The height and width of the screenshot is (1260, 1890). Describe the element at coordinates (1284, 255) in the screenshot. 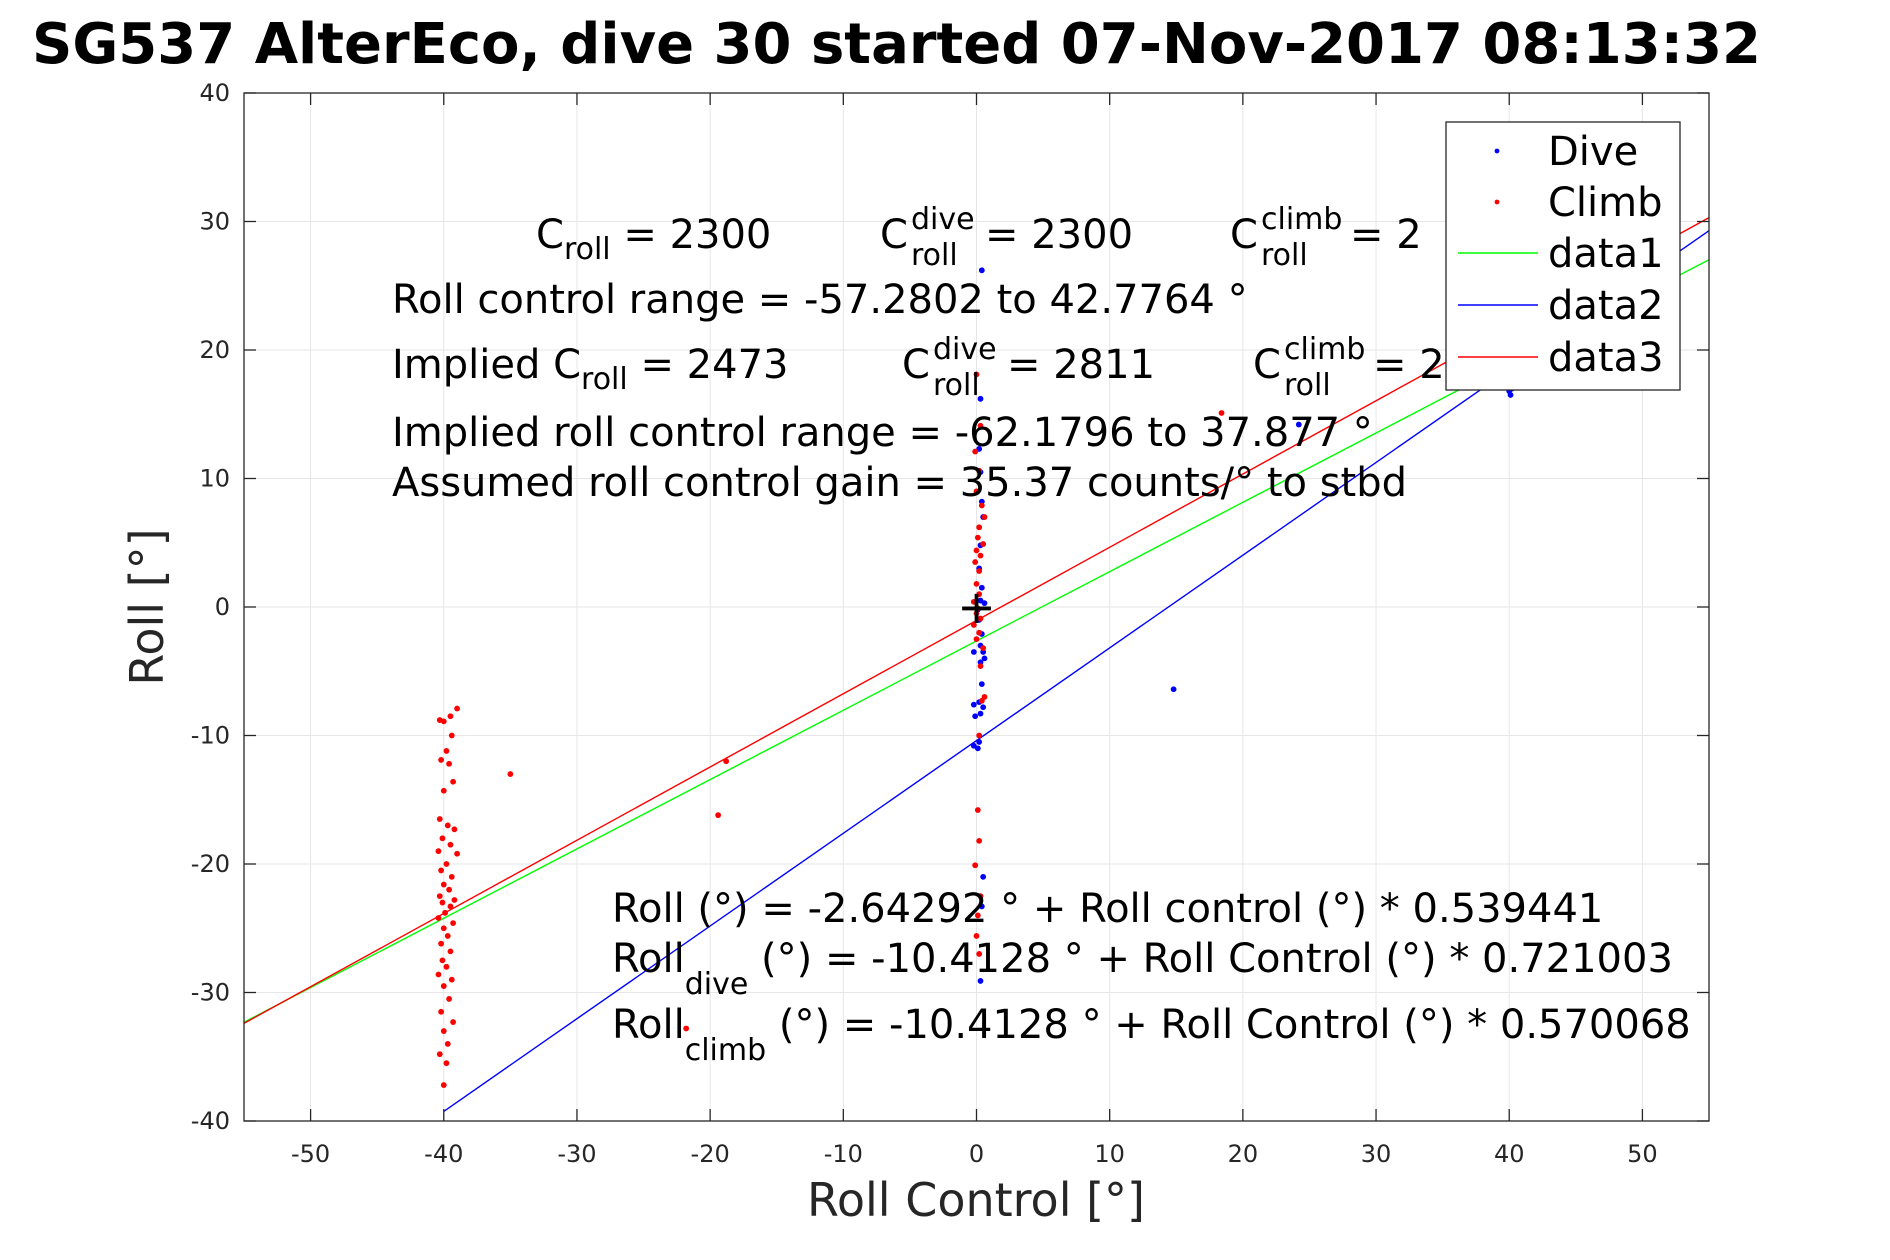

I see `c-roll-climb-subscript: roll` at that location.